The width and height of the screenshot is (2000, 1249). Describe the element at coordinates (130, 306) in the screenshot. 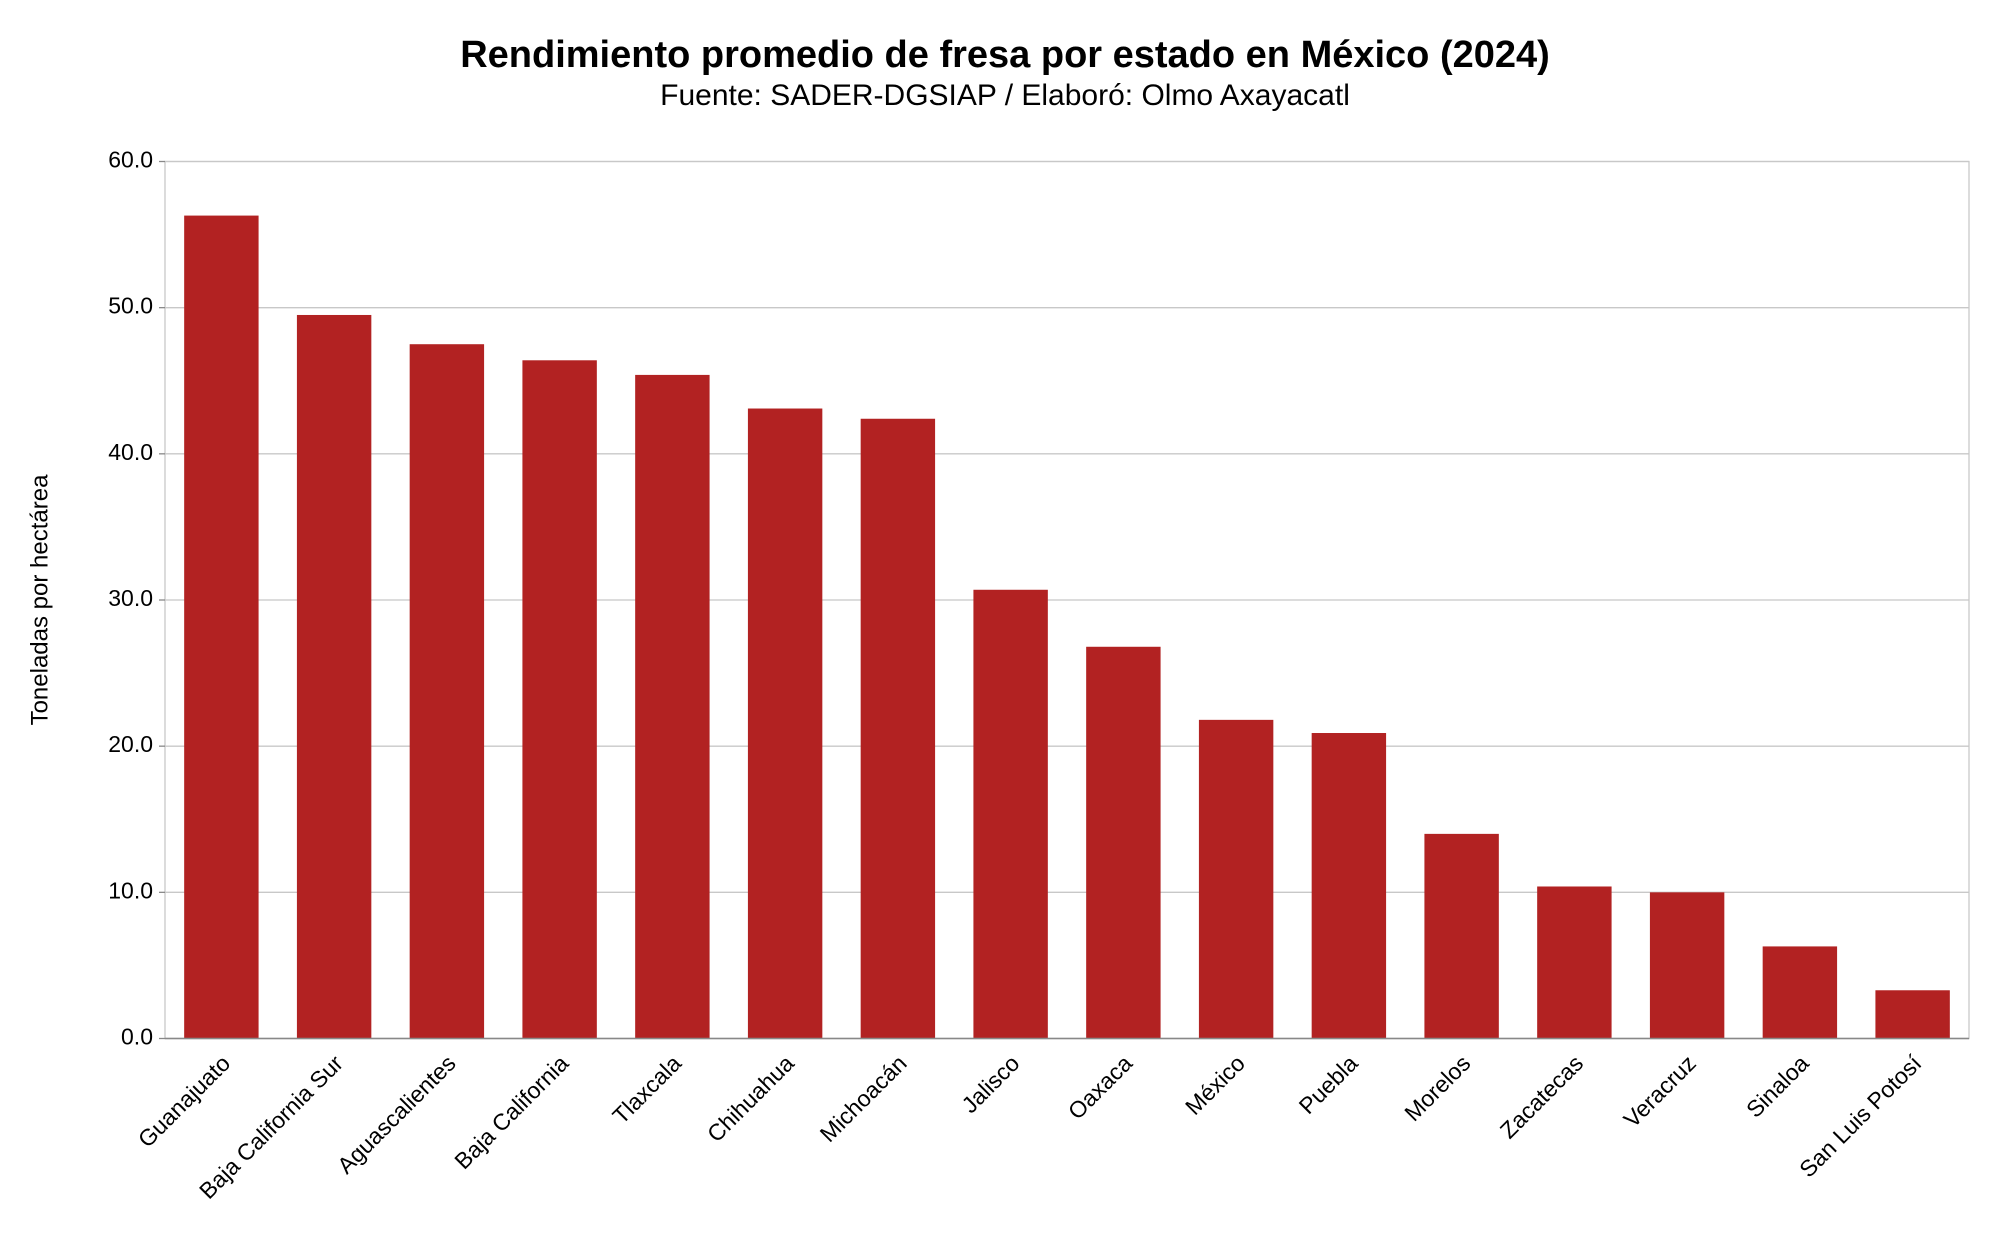

I see `y-tick-label: 50.0` at that location.